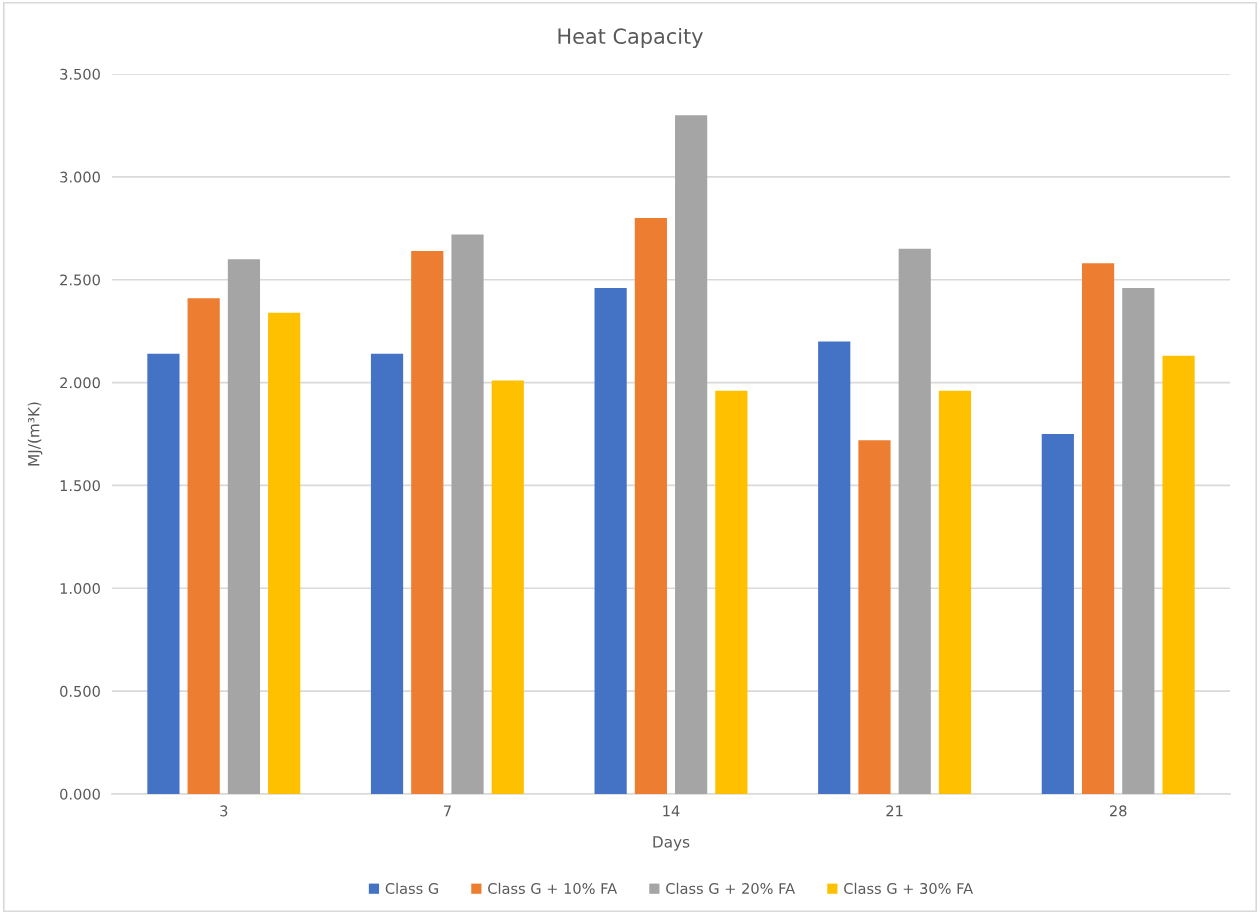  What do you see at coordinates (80, 486) in the screenshot?
I see `y-tick-label: 1.500` at bounding box center [80, 486].